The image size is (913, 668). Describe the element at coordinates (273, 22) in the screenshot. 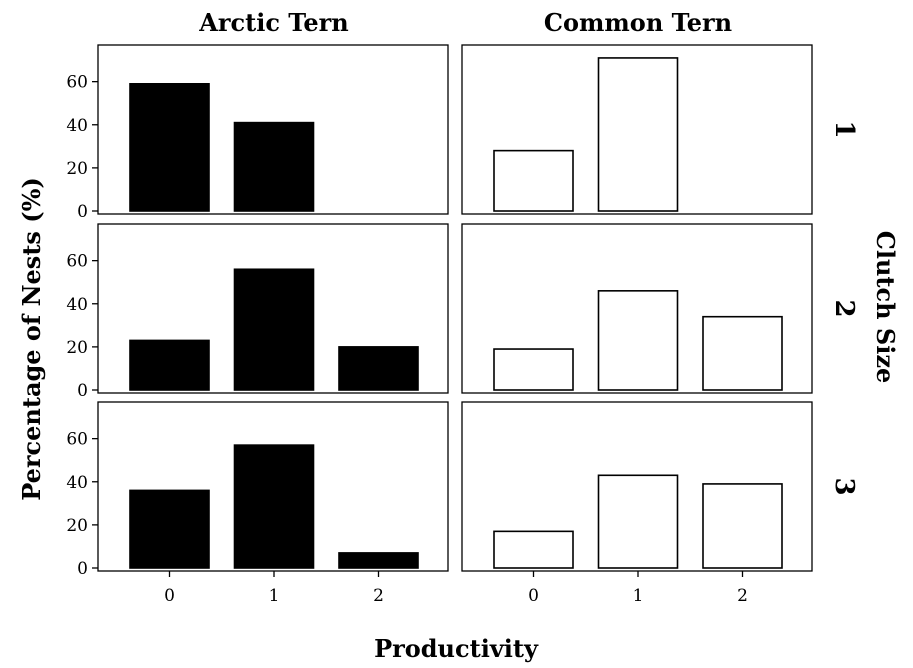

I see `column-title-arctic-tern: Arctic Tern` at that location.